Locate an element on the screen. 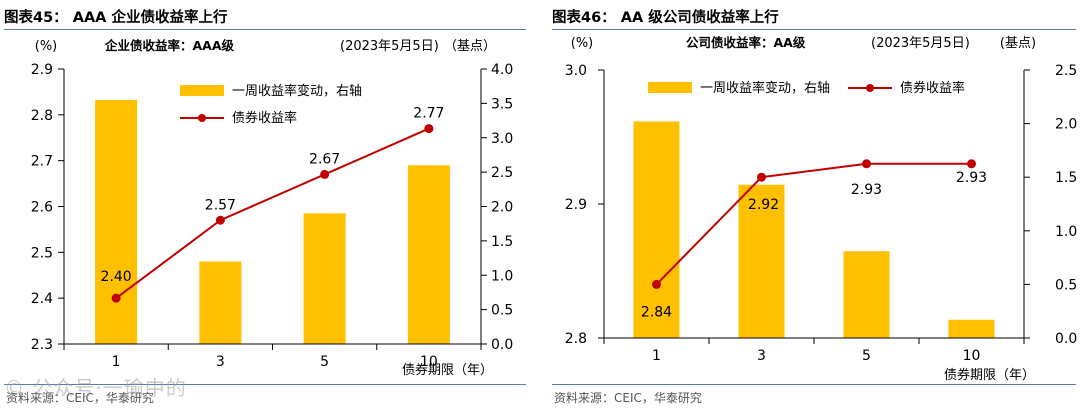  yield-data-label: 2.84 is located at coordinates (656, 312).